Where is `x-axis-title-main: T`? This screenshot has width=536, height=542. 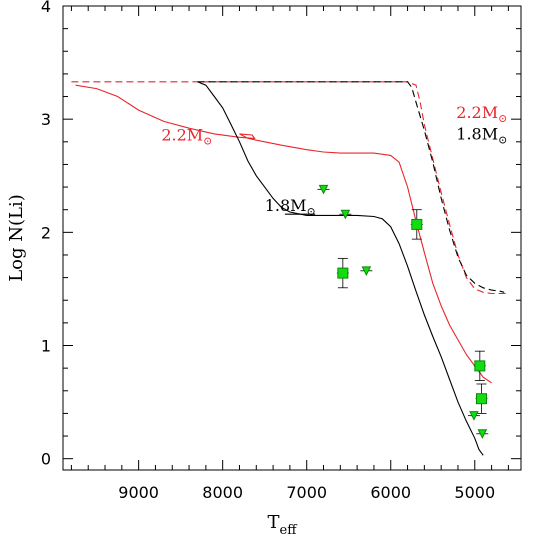
x-axis-title-main: T is located at coordinates (274, 522).